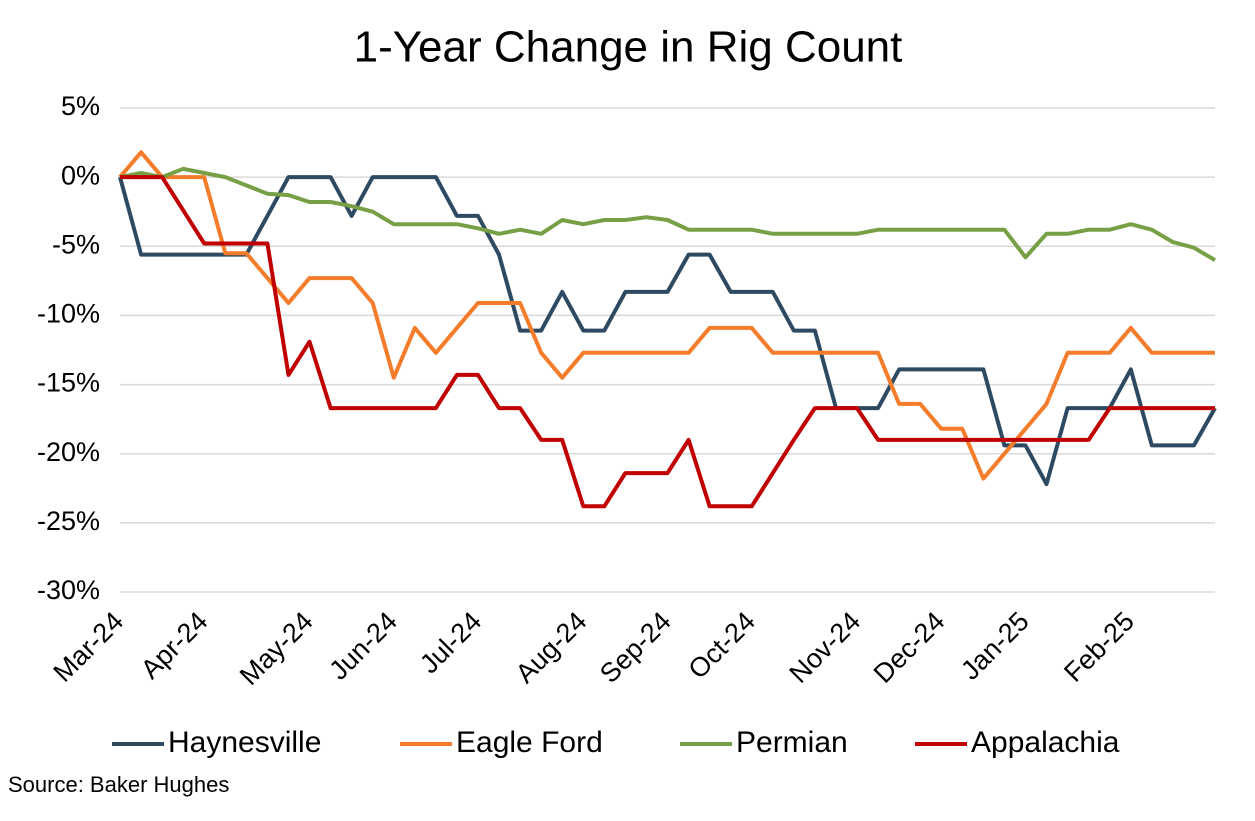 This screenshot has width=1255, height=821. Describe the element at coordinates (551, 647) in the screenshot. I see `x-tick-label: Aug-24` at that location.